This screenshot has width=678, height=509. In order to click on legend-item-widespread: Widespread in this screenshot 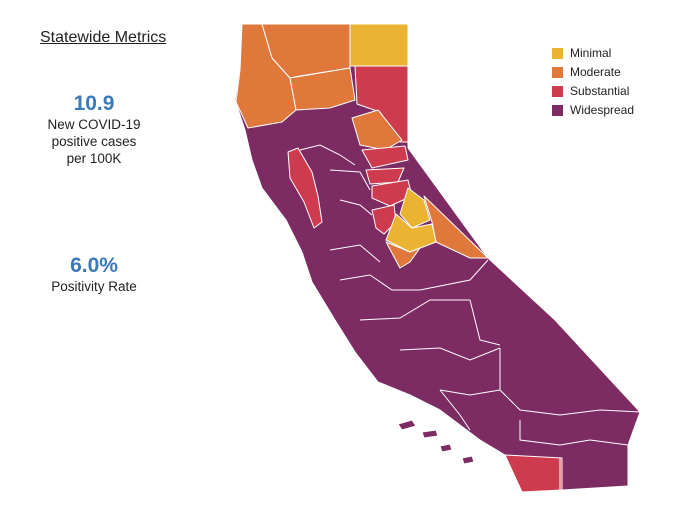, I will do `click(593, 110)`.